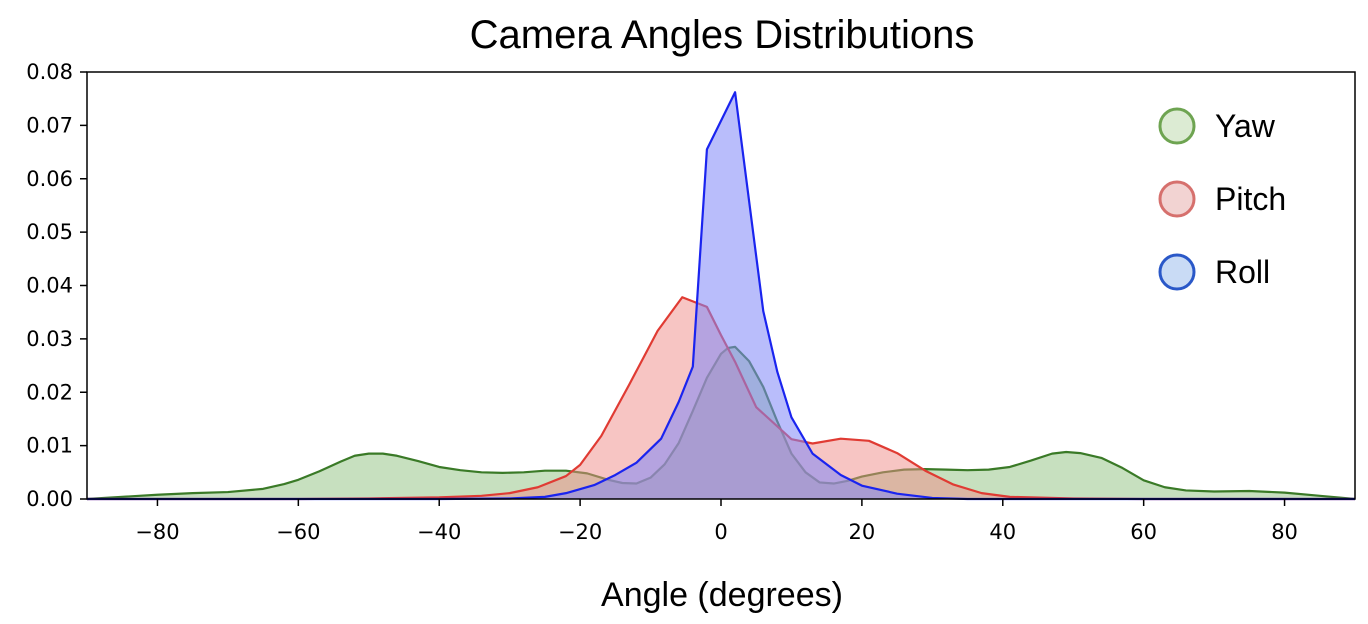  What do you see at coordinates (1242, 272) in the screenshot?
I see `legend-label-roll: Roll` at bounding box center [1242, 272].